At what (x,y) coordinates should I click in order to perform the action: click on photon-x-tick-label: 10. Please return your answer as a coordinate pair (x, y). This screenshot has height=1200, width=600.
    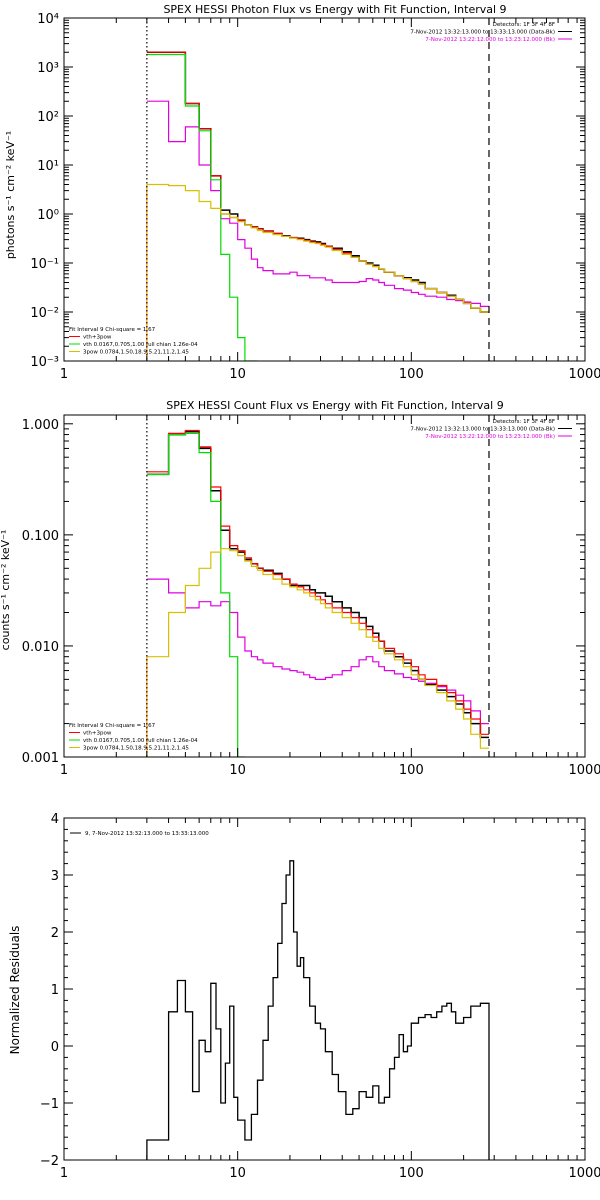
    Looking at the image, I should click on (237, 374).